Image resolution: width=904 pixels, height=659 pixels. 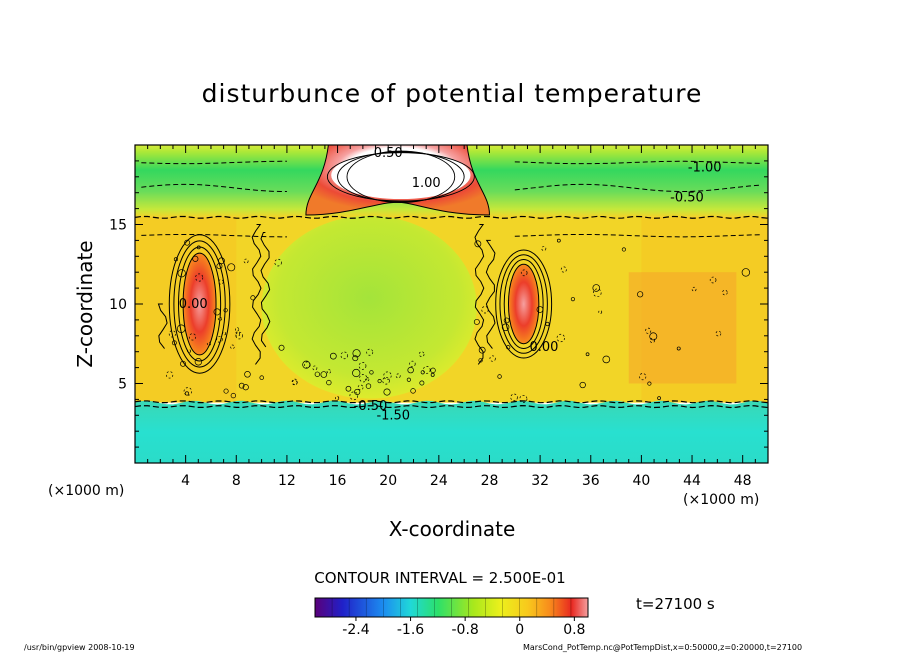 I want to click on x-tick-label: 40, so click(x=641, y=481).